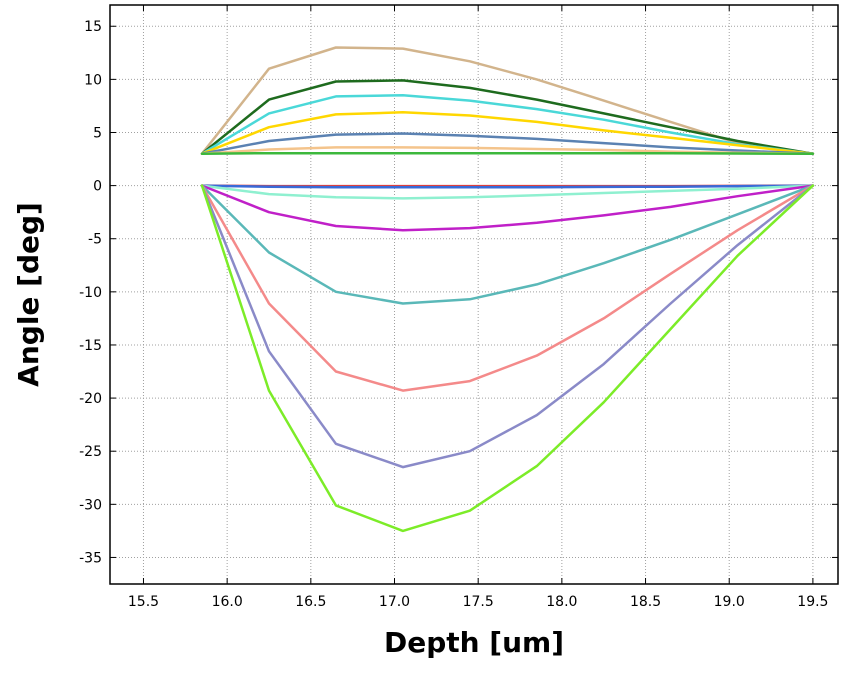 The height and width of the screenshot is (673, 844). Describe the element at coordinates (90, 558) in the screenshot. I see `y-tick-label: -35` at that location.